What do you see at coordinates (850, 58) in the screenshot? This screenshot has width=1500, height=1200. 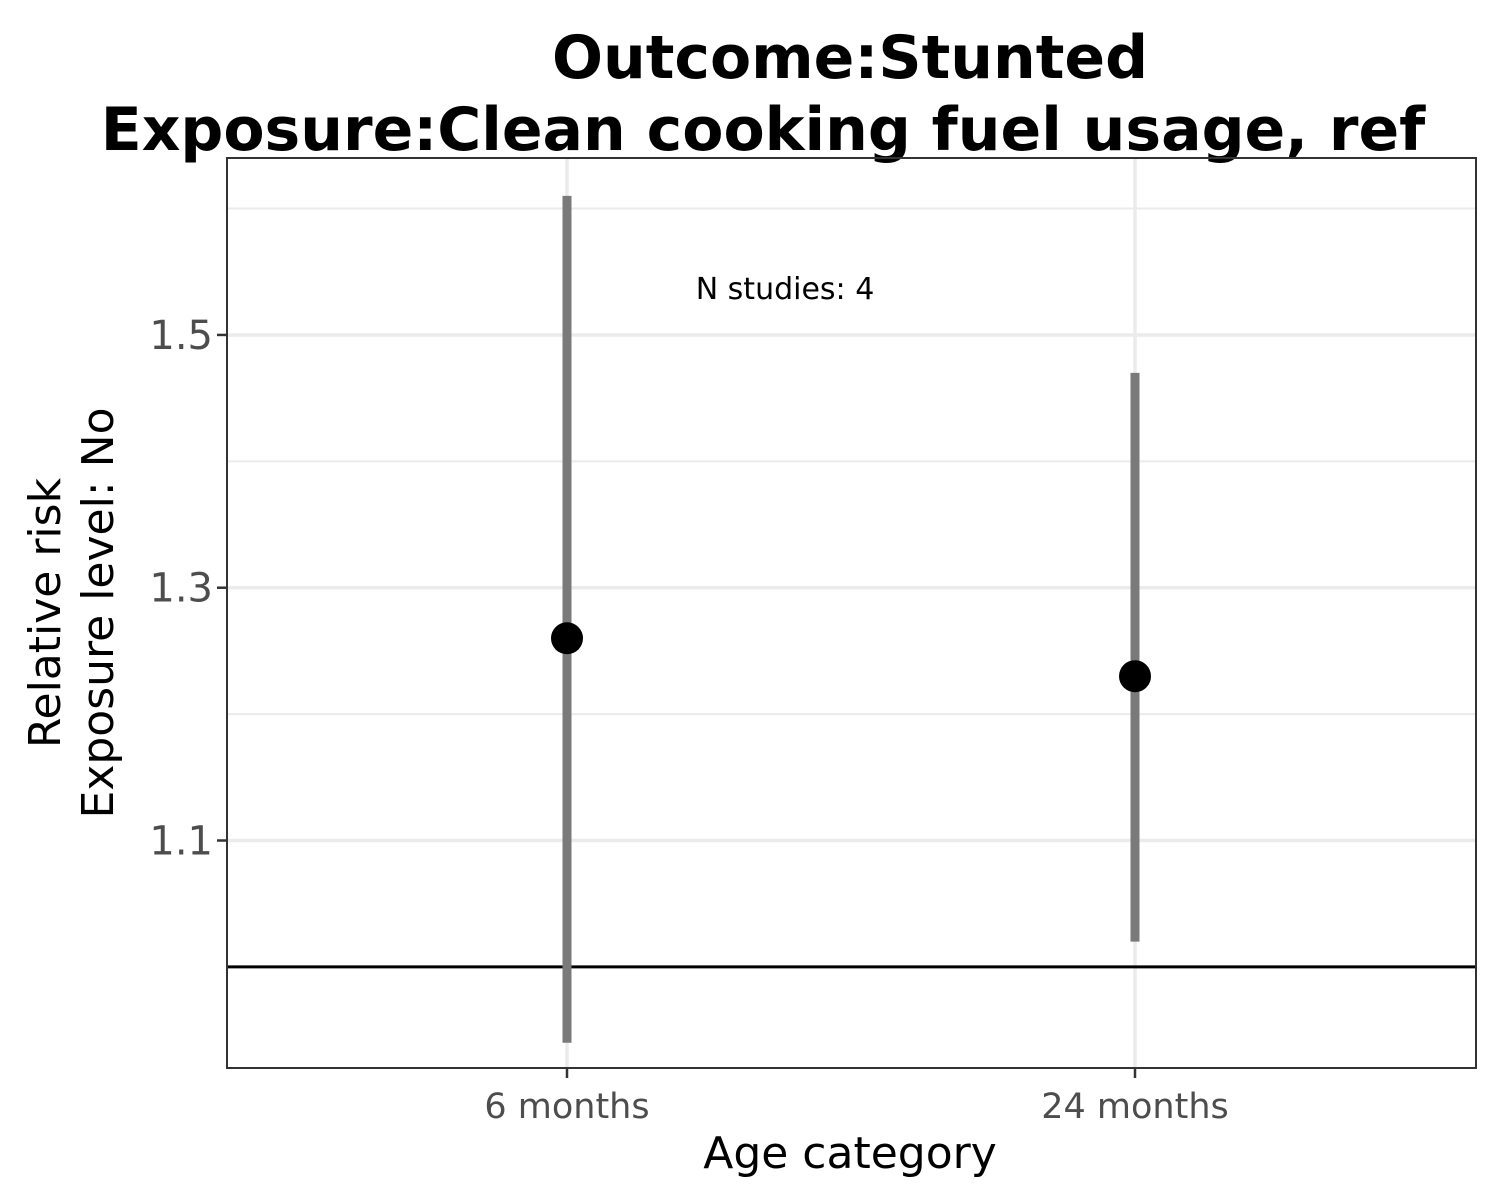 I see `chart-title-line1: Outcome:Stunted` at bounding box center [850, 58].